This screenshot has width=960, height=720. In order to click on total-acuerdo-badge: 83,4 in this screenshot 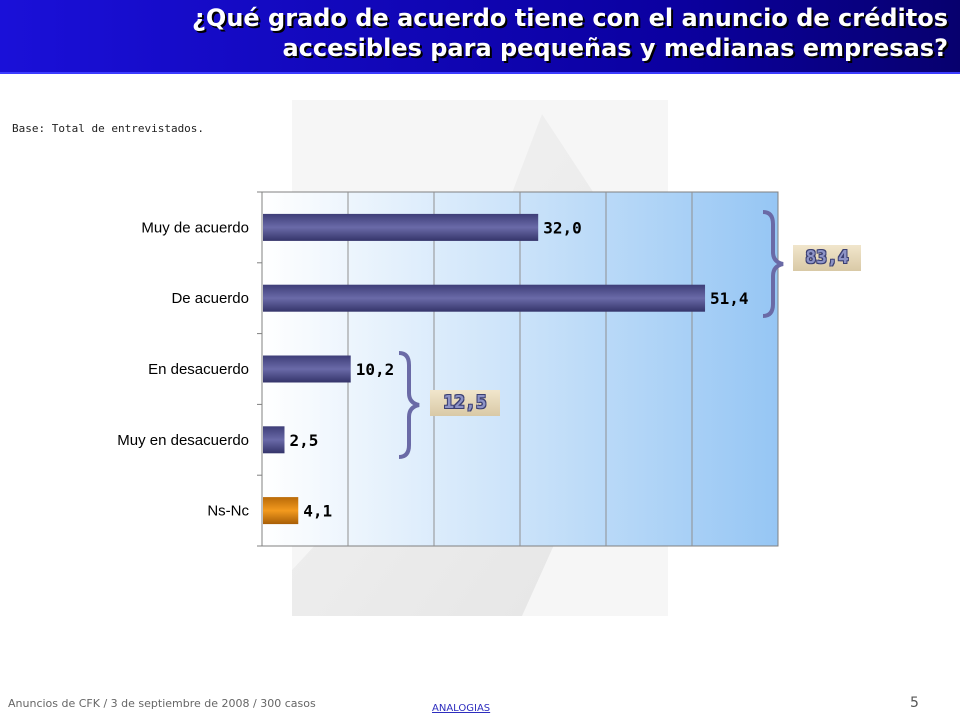, I will do `click(827, 258)`.